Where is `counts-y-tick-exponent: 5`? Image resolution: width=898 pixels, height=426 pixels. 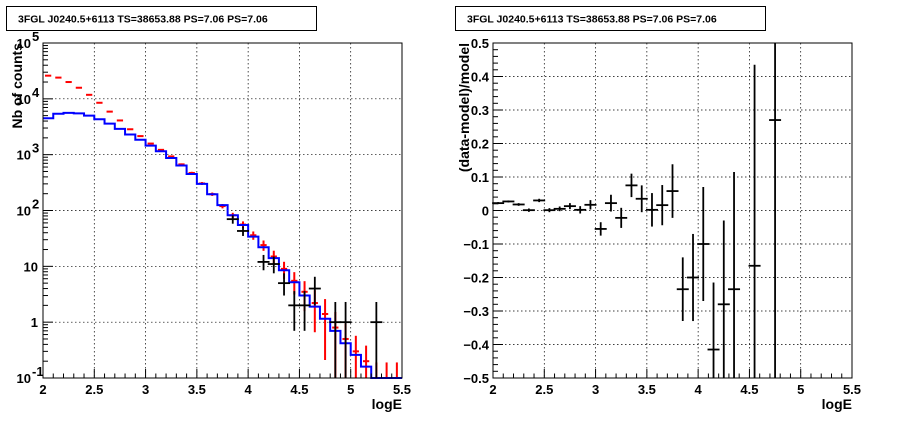
counts-y-tick-exponent: 5 is located at coordinates (35, 36).